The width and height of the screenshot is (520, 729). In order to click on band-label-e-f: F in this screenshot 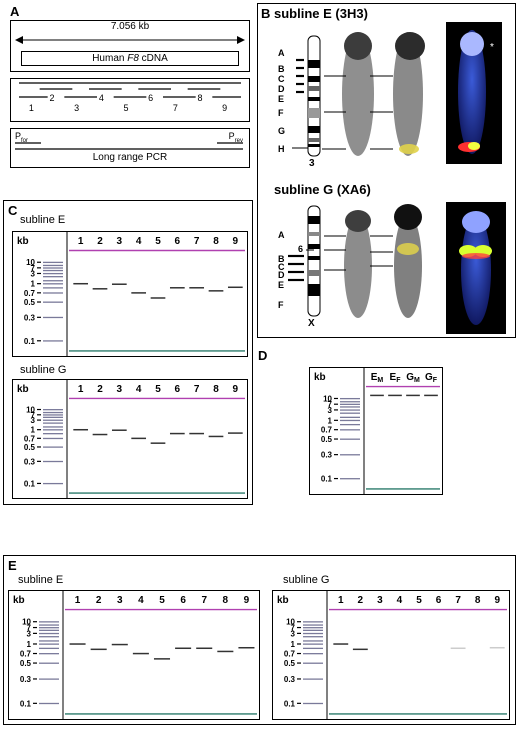, I will do `click(281, 113)`.